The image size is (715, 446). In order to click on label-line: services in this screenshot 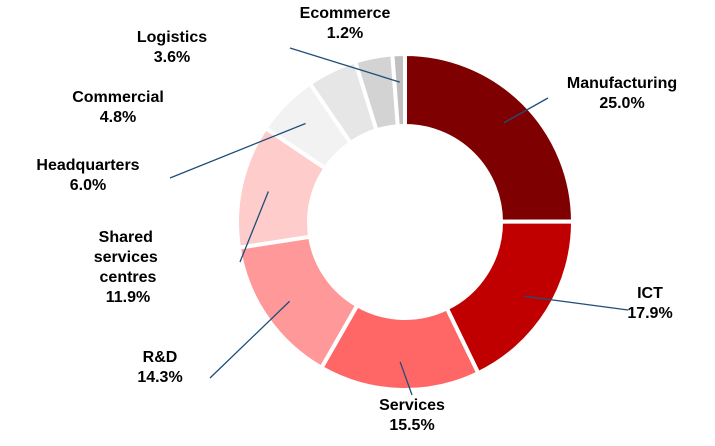, I will do `click(128, 257)`.